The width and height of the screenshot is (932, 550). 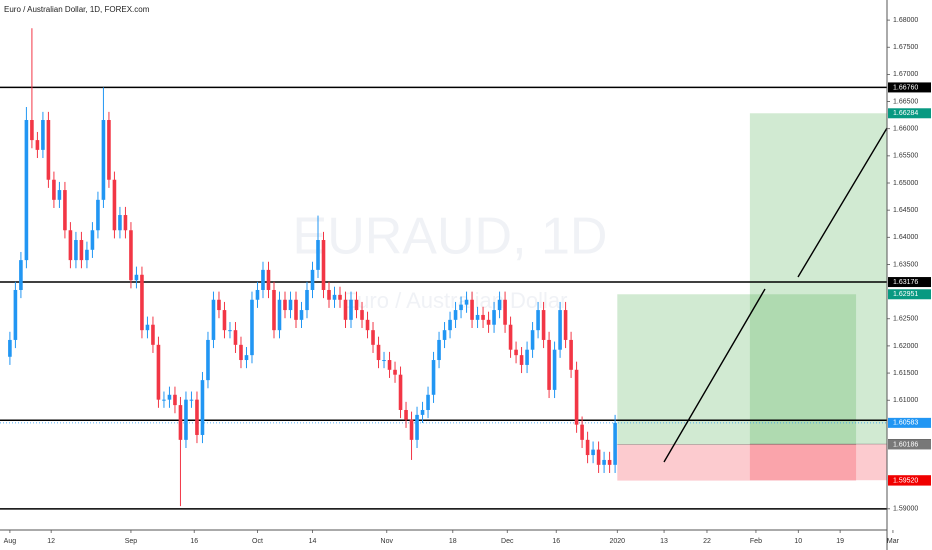 I want to click on y-tick-label: 1.64000, so click(x=905, y=237).